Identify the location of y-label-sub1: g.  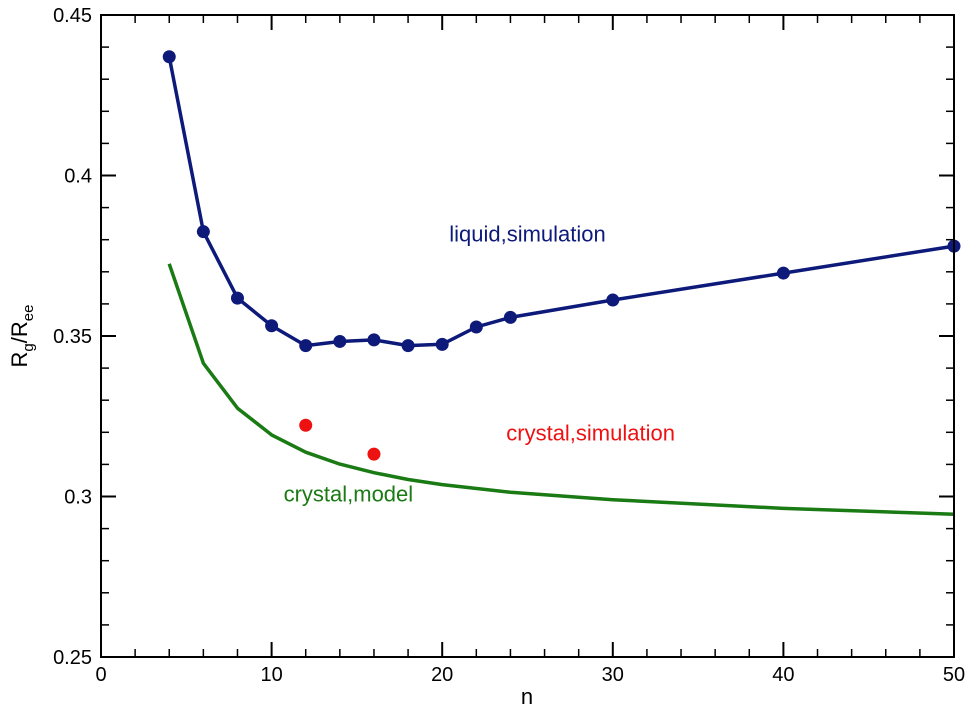
(28, 347).